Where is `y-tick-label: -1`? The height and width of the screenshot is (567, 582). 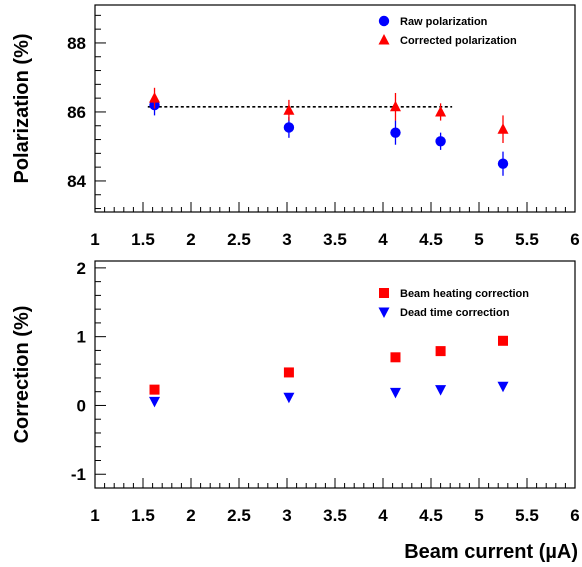
y-tick-label: -1 is located at coordinates (78, 474).